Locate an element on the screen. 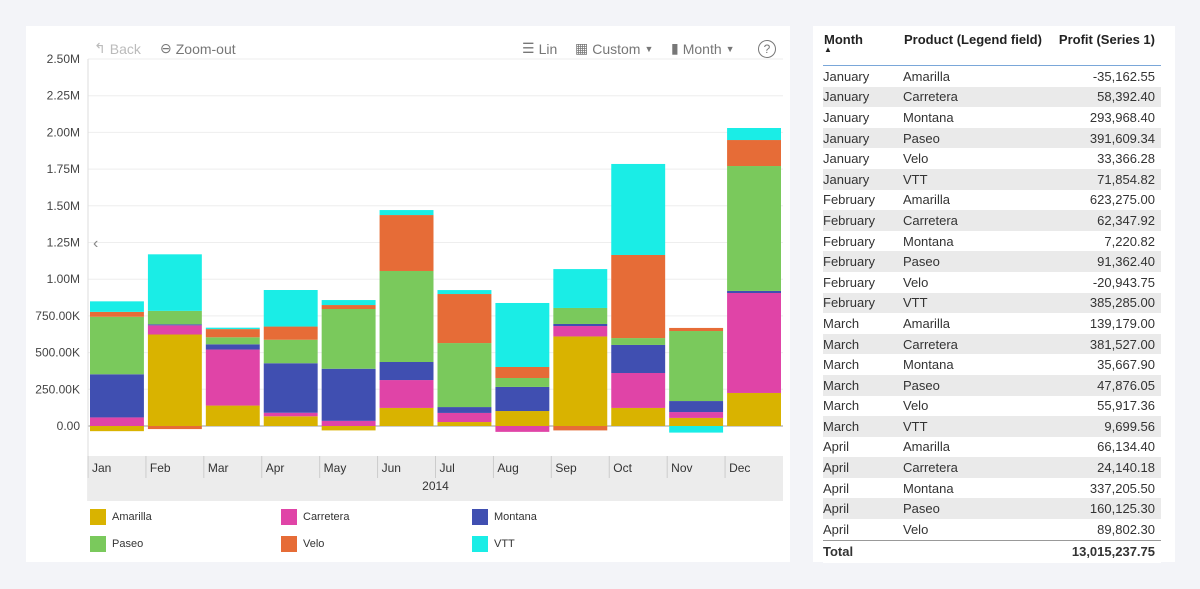  table-row: March Amarilla 139,179.00 is located at coordinates (992, 323).